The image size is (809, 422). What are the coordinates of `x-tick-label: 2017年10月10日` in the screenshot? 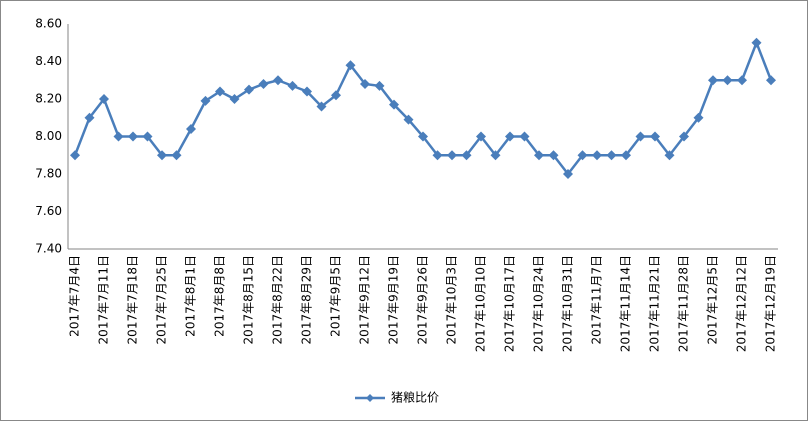 It's located at (481, 303).